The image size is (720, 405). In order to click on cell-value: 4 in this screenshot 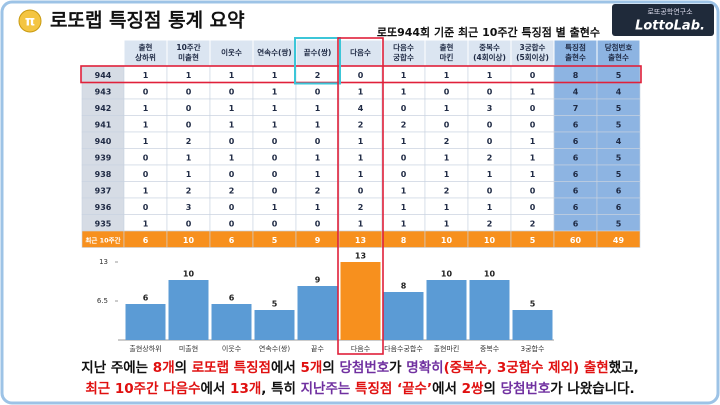, I will do `click(619, 91)`.